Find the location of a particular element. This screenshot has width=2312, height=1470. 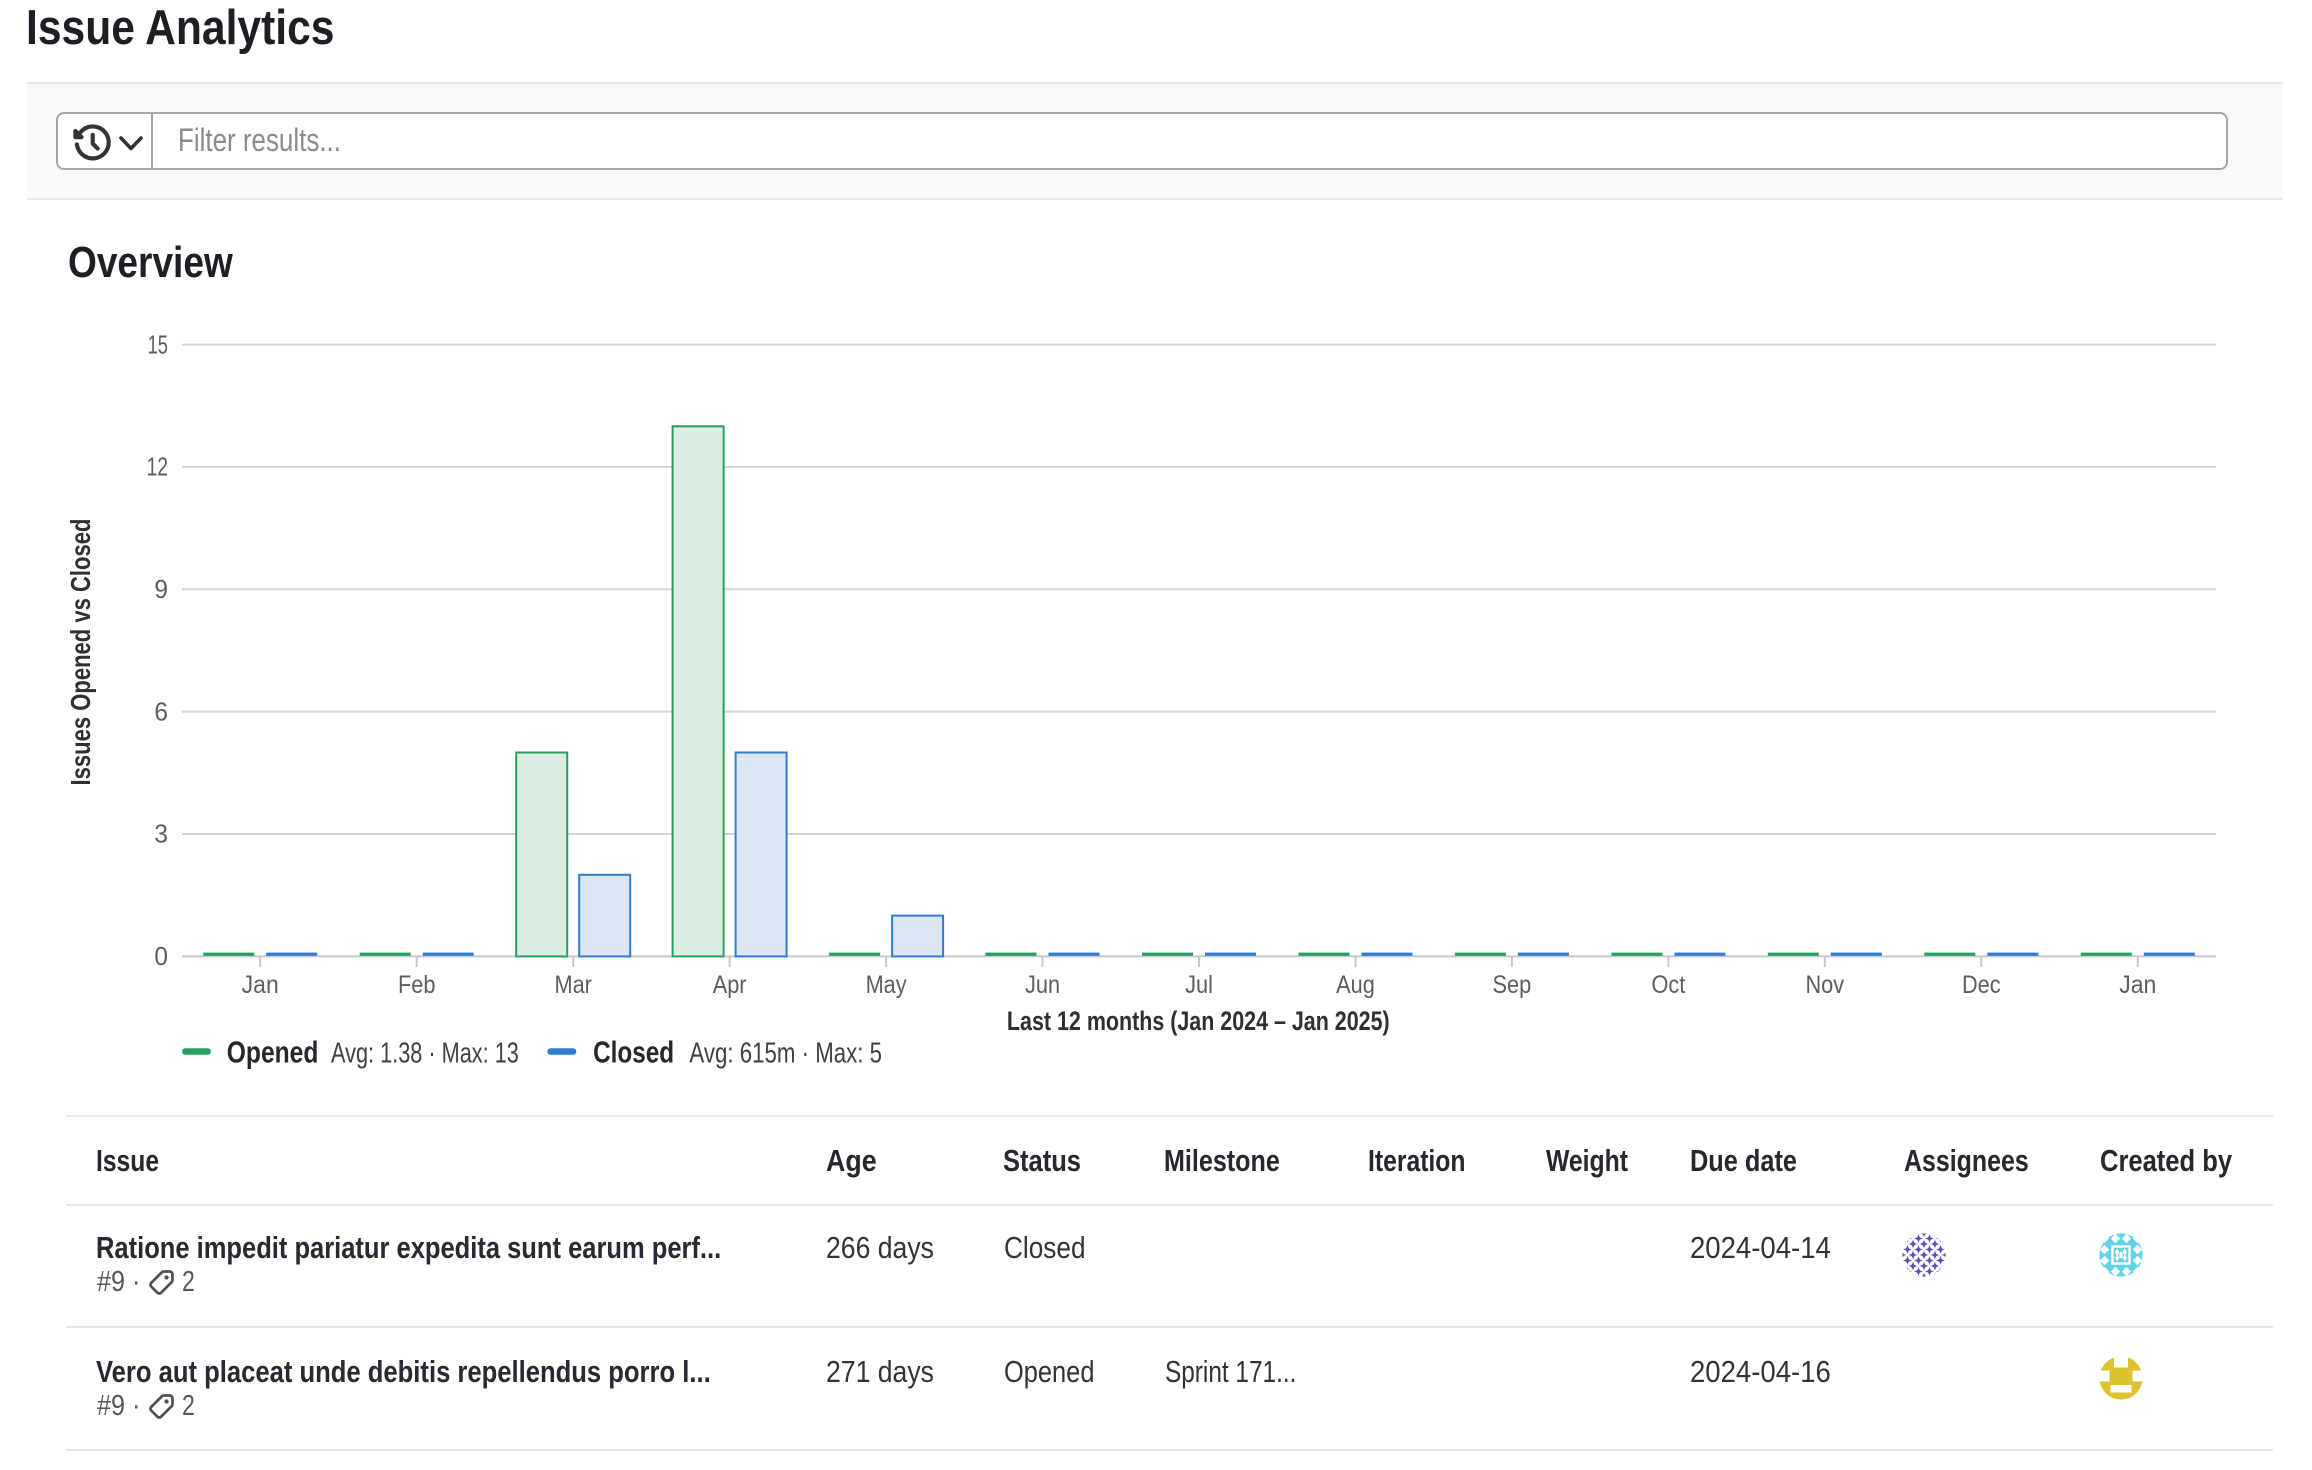

svg-text: Opened is located at coordinates (273, 1052).